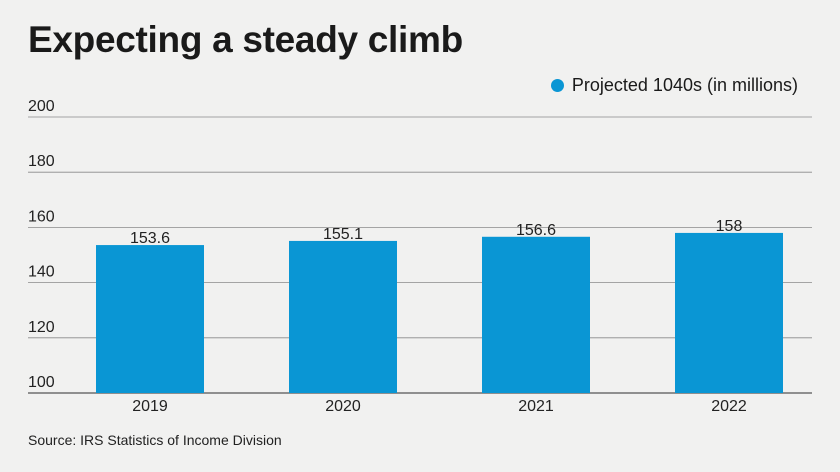 This screenshot has width=840, height=472. I want to click on y-tick-label: 100, so click(41, 382).